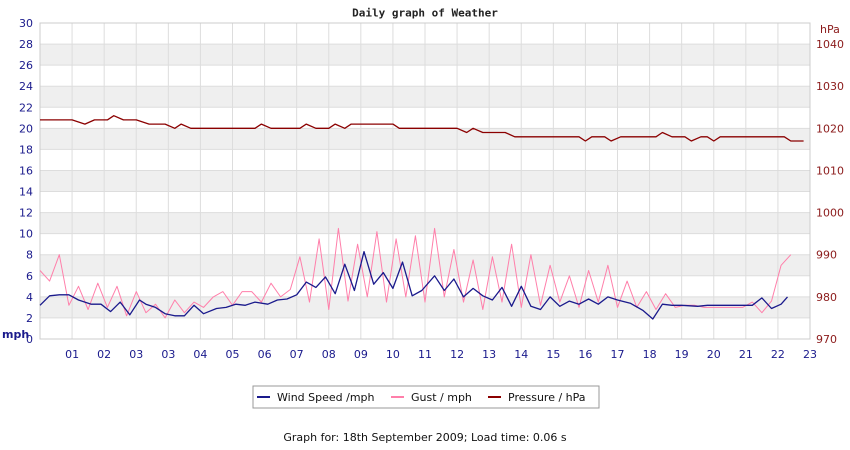 This screenshot has width=850, height=450. I want to click on x-tick-label: 14, so click(521, 354).